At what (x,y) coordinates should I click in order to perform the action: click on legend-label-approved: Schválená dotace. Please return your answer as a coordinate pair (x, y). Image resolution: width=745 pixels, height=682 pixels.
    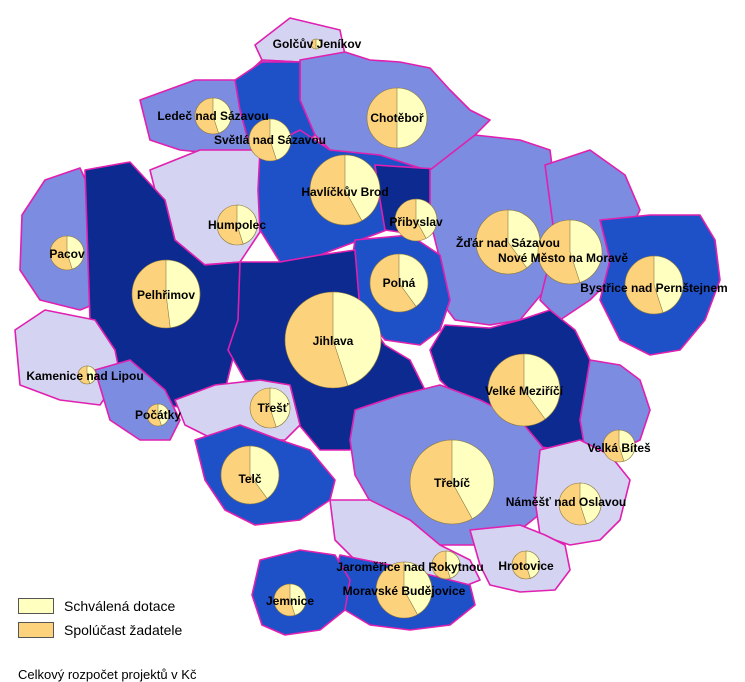
    Looking at the image, I should click on (120, 606).